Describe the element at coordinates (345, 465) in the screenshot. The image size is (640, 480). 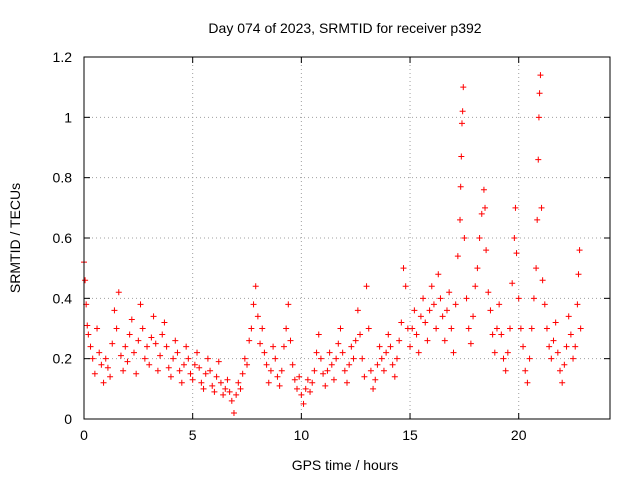
I see `x-axis-label: GPS time / hours` at that location.